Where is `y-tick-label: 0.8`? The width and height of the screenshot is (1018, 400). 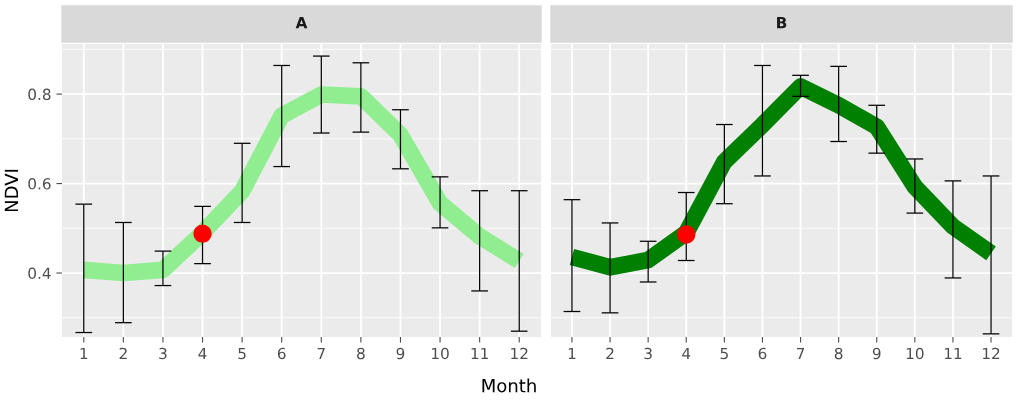 y-tick-label: 0.8 is located at coordinates (39, 94).